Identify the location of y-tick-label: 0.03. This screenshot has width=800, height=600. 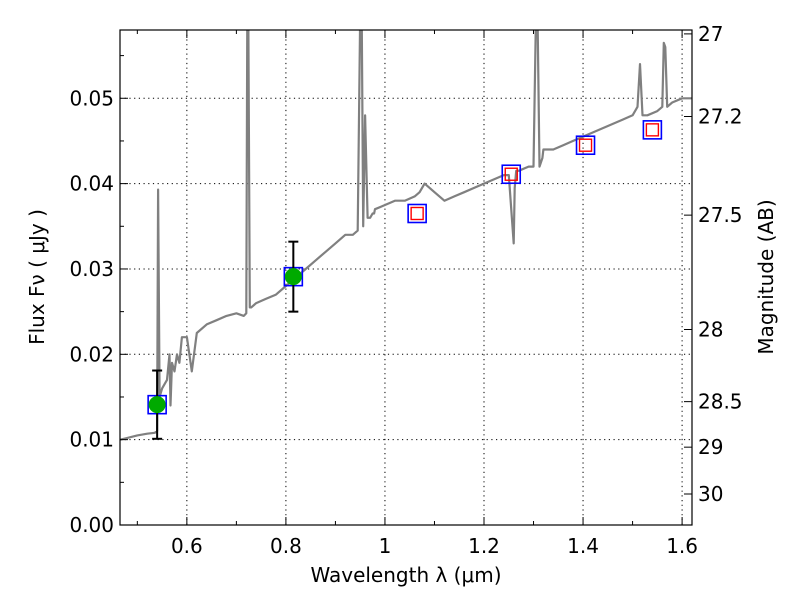
(91, 269).